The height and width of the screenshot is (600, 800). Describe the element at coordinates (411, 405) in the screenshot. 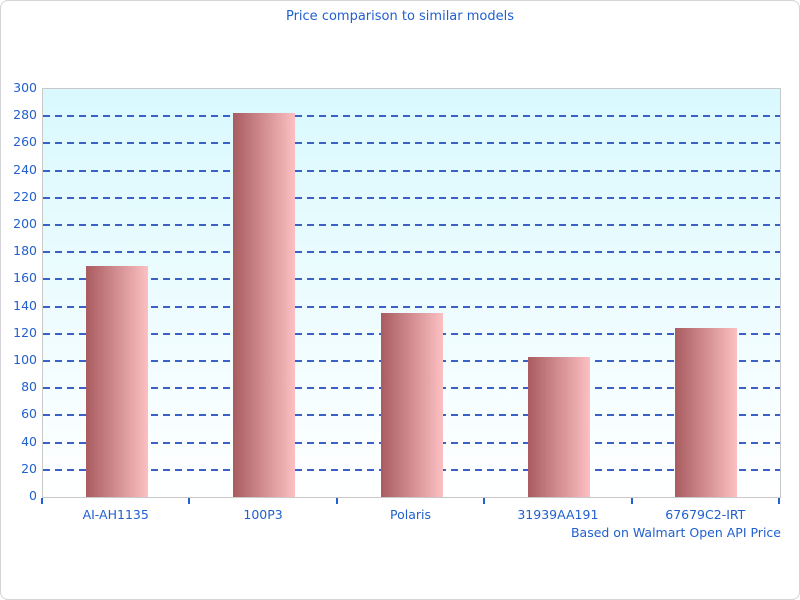

I see `bar-Polaris` at that location.